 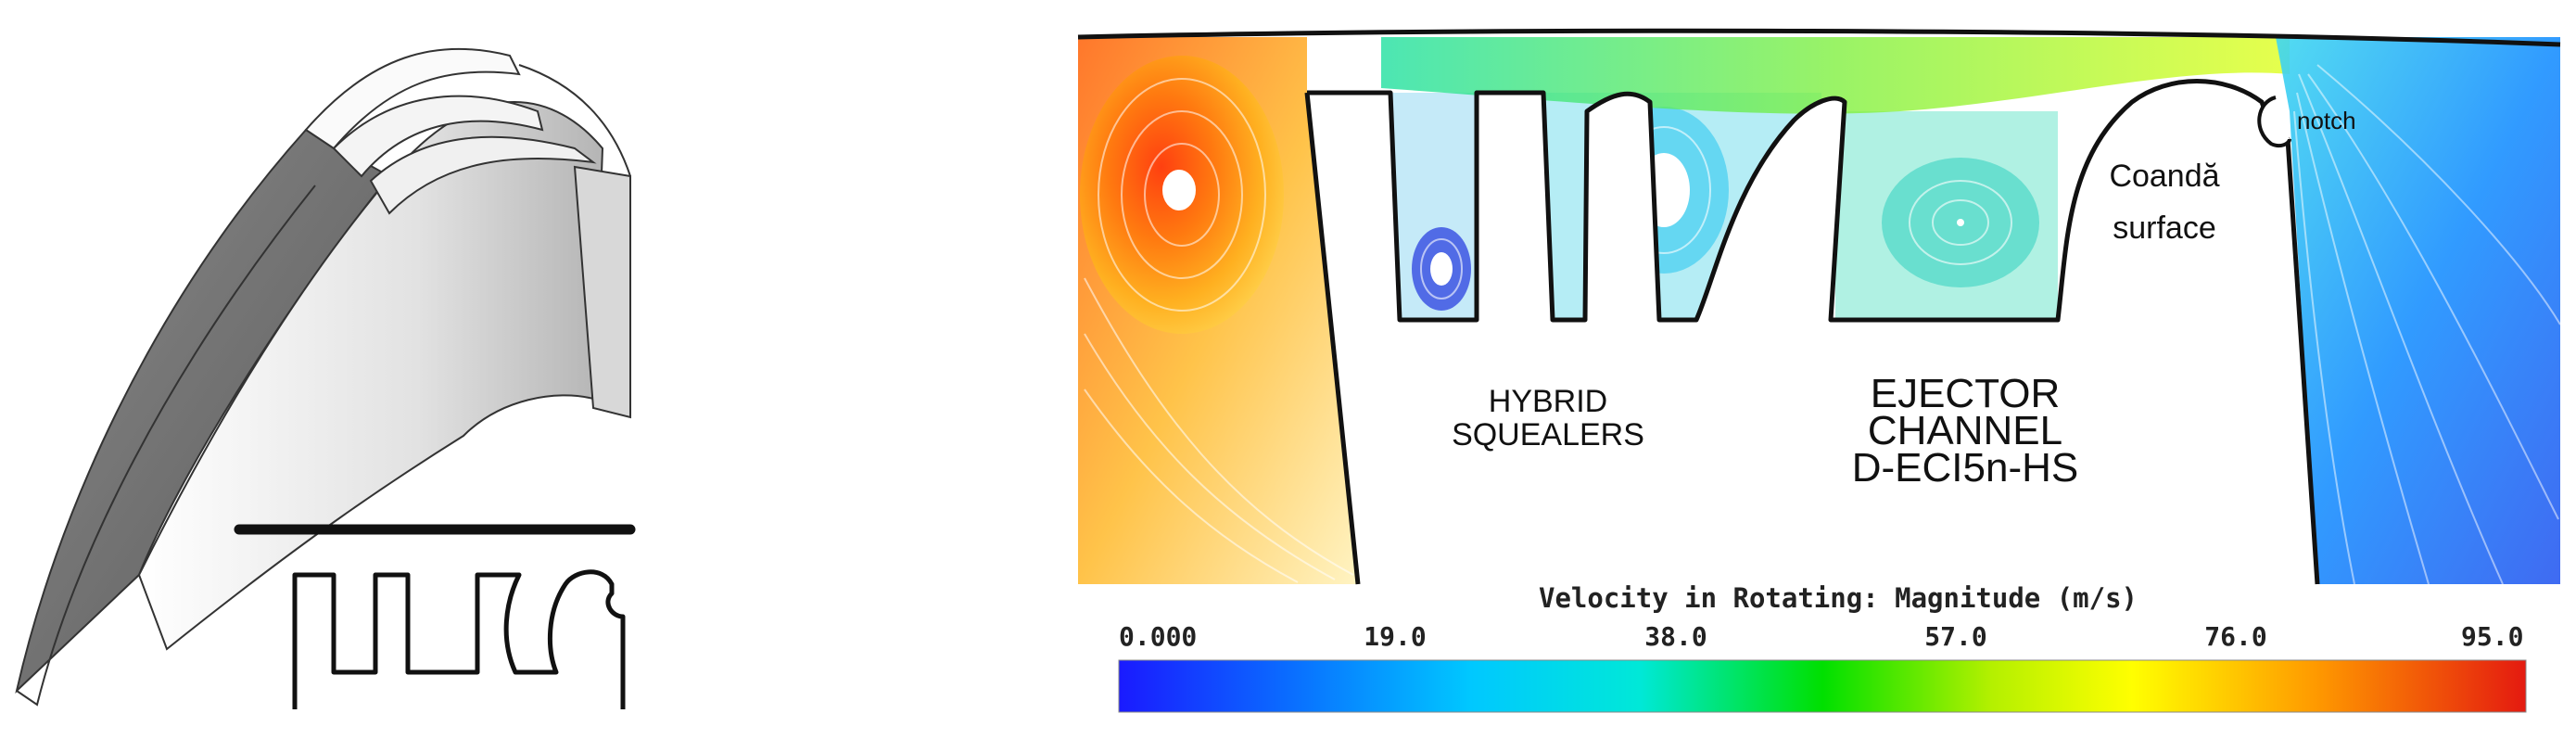 I want to click on ejector-channel-line-2: CHANNEL, so click(x=1965, y=430).